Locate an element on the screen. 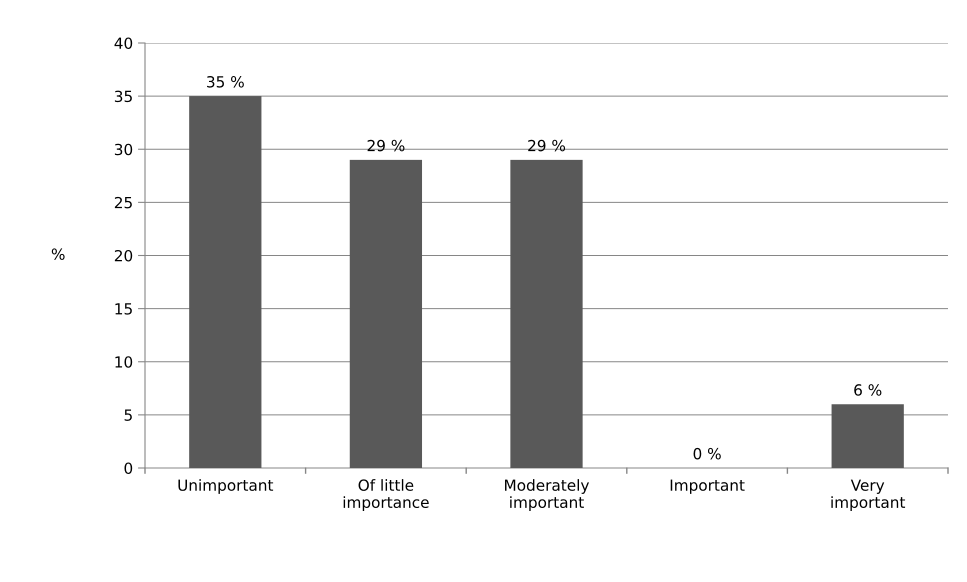 This screenshot has height=582, width=967. y-tick-label: 20 is located at coordinates (123, 256).